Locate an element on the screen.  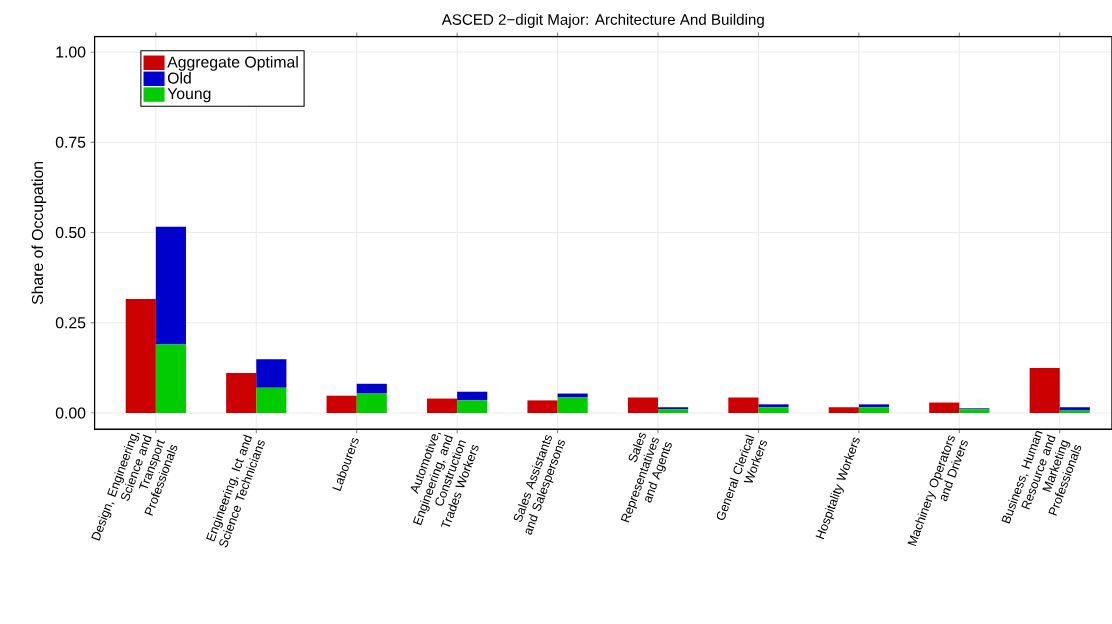
y-tick-label: 1.00 is located at coordinates (71, 52).